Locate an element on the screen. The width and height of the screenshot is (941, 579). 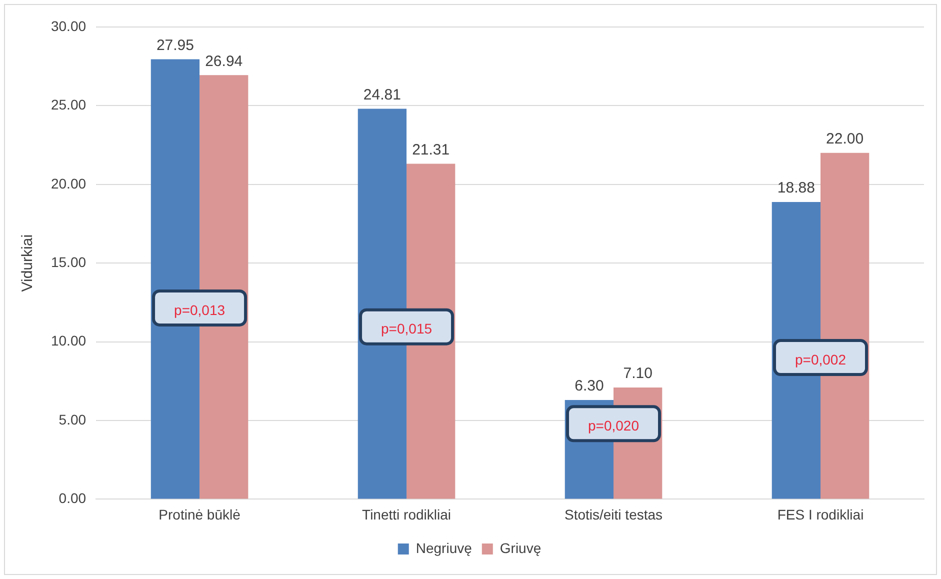
x-tick-label: Tinetti rodikliai is located at coordinates (407, 514).